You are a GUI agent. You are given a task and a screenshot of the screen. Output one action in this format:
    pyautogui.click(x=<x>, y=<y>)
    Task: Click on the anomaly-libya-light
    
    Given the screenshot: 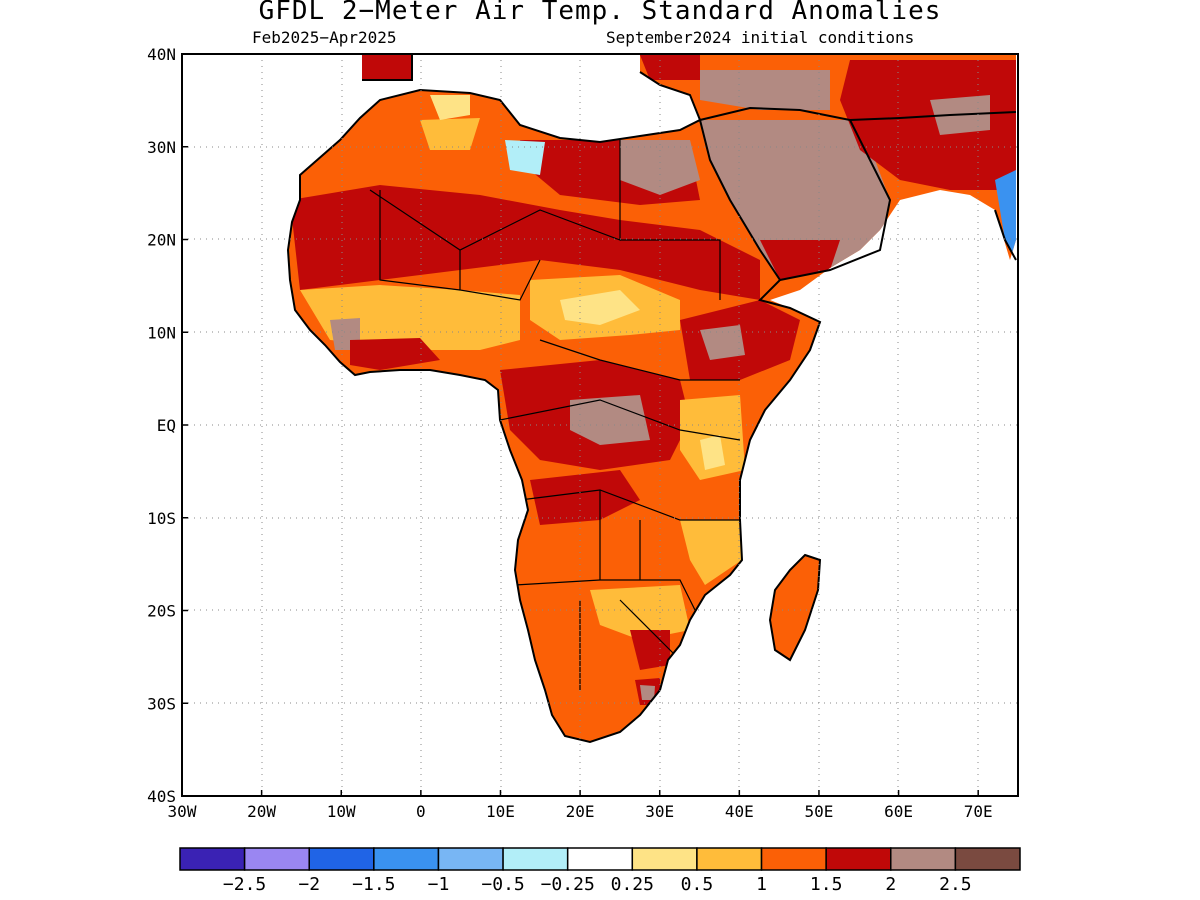 What is the action you would take?
    pyautogui.click(x=525, y=157)
    